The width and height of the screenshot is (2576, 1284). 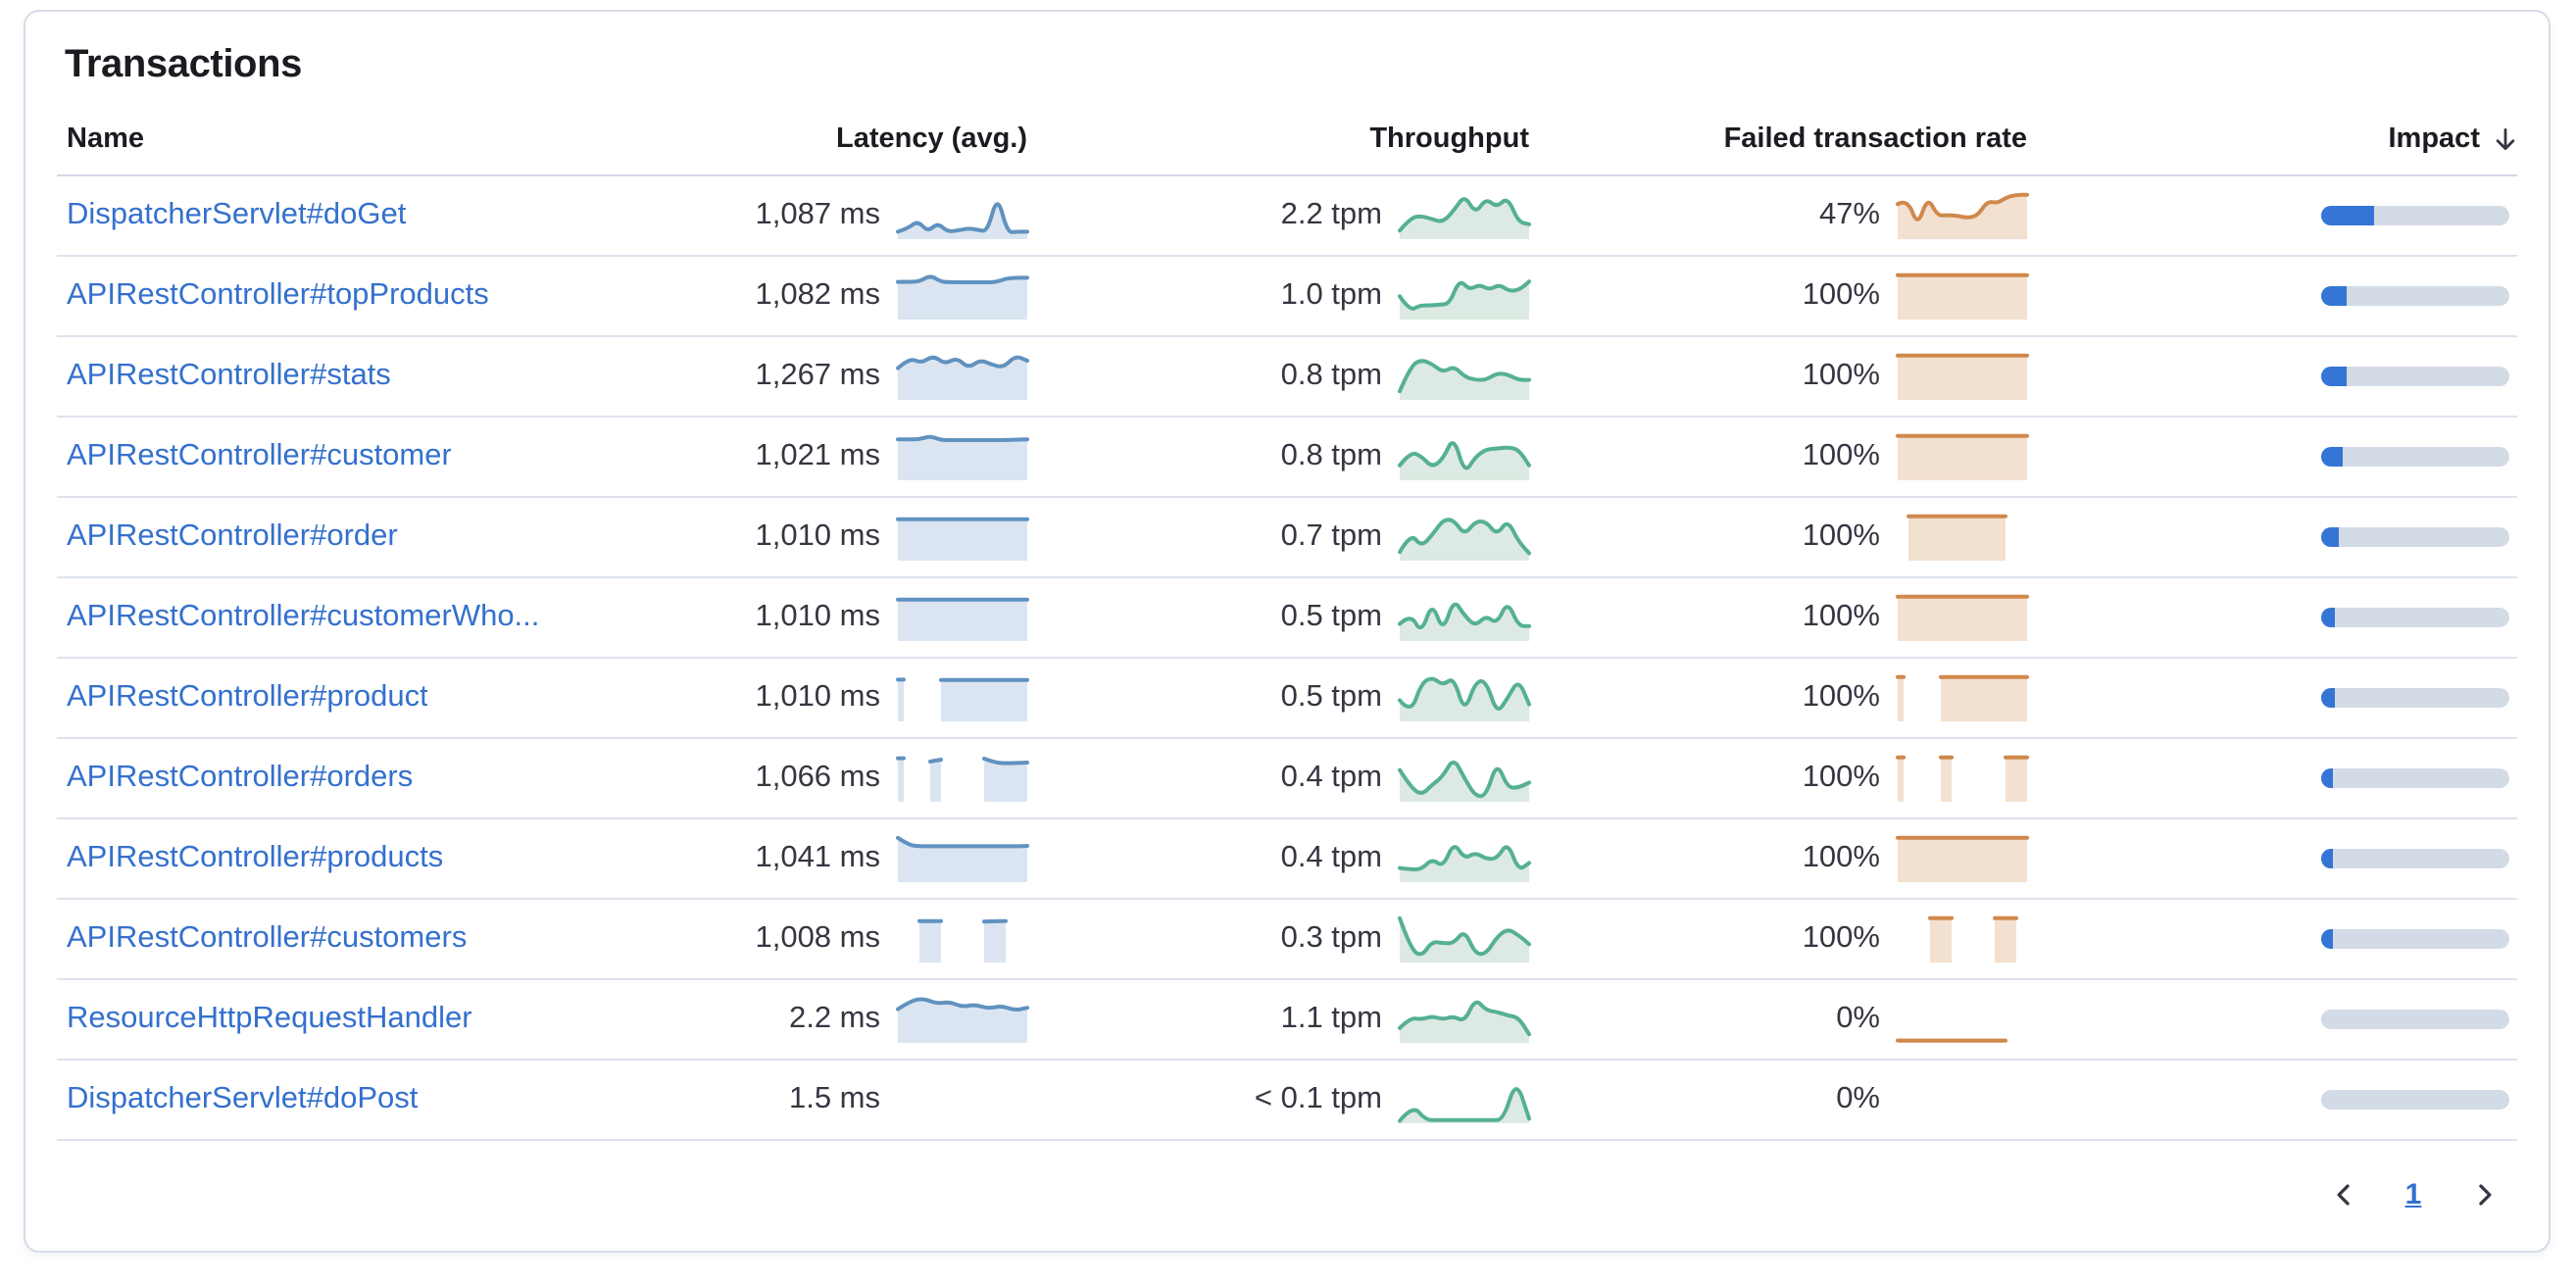 What do you see at coordinates (1449, 139) in the screenshot?
I see `column-header-throughput: Throughput` at bounding box center [1449, 139].